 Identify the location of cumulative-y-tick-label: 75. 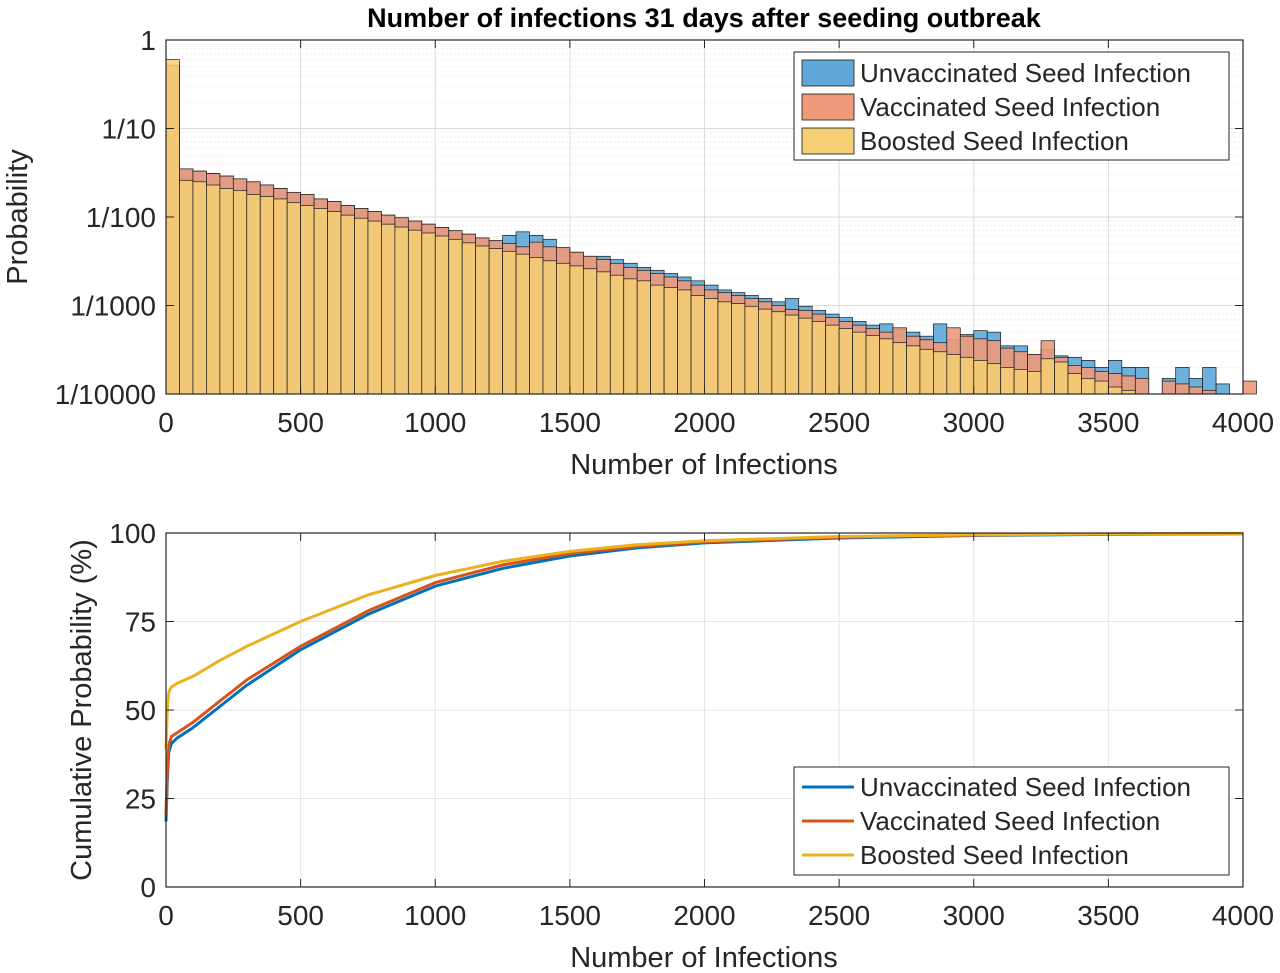
(140, 622).